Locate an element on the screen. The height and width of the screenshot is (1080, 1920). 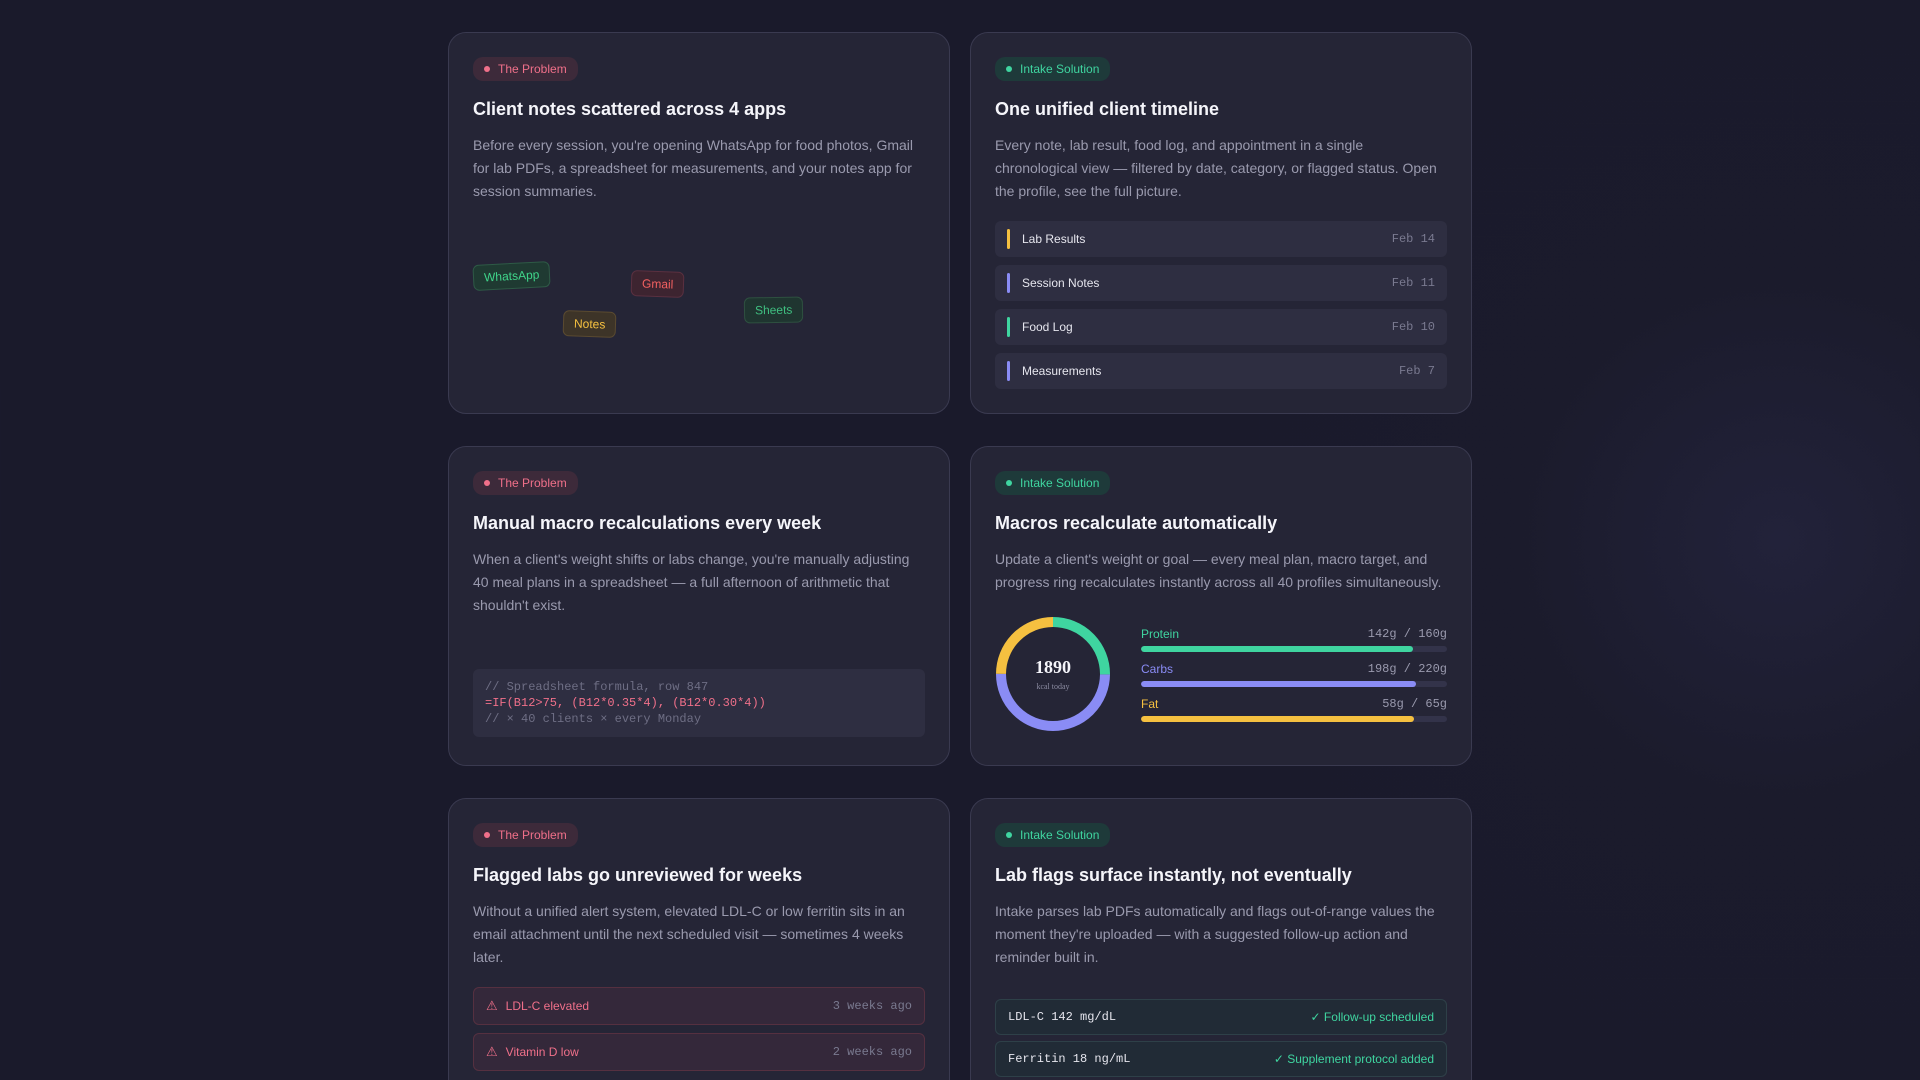
timeline-item-date: Feb 10 is located at coordinates (1413, 327).